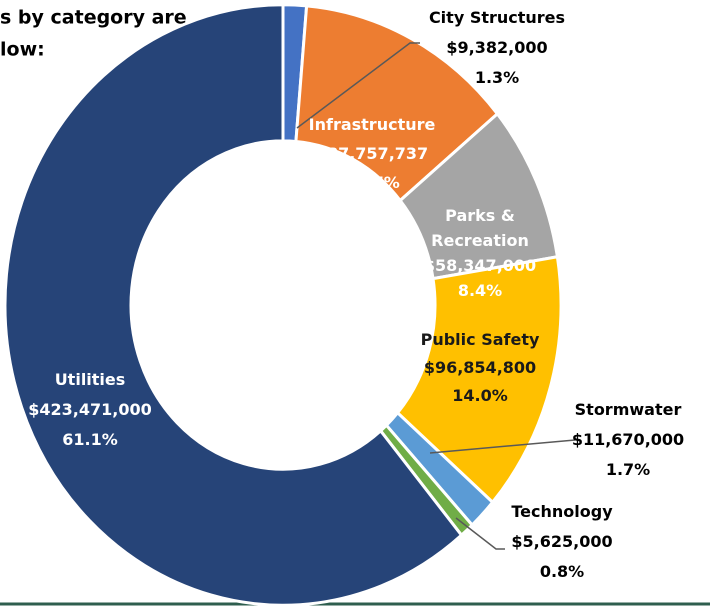 This screenshot has height=608, width=710. I want to click on label-line: Public Safety, so click(480, 339).